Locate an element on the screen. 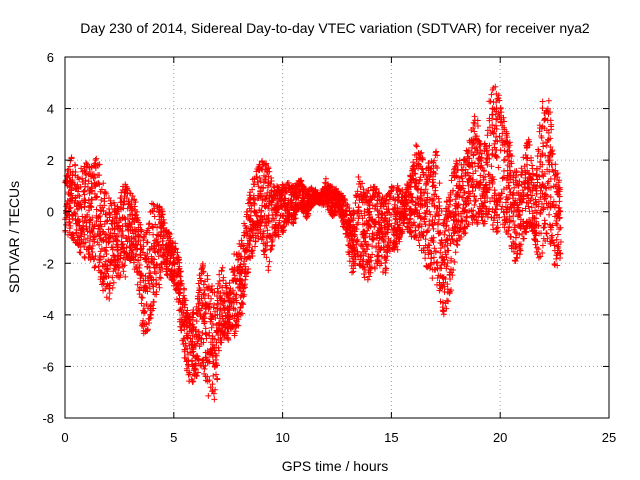  x-tick-label: 20 is located at coordinates (500, 437).